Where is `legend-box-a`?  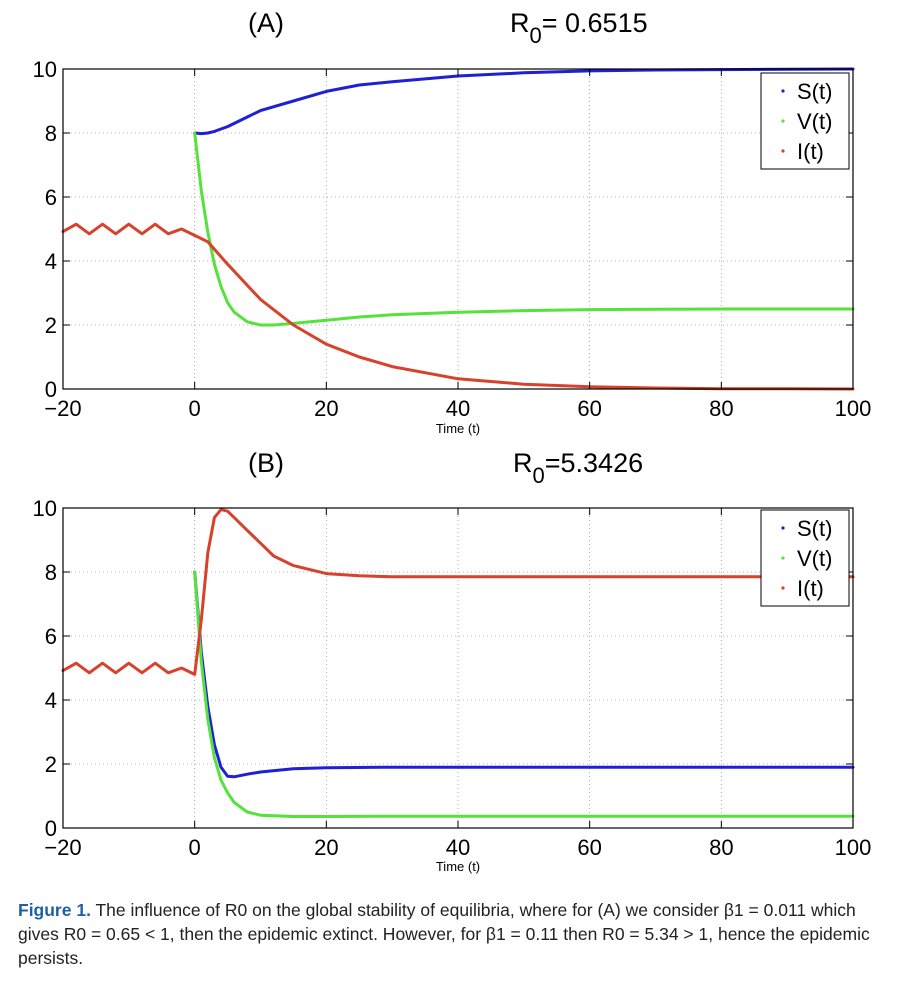
legend-box-a is located at coordinates (805, 121).